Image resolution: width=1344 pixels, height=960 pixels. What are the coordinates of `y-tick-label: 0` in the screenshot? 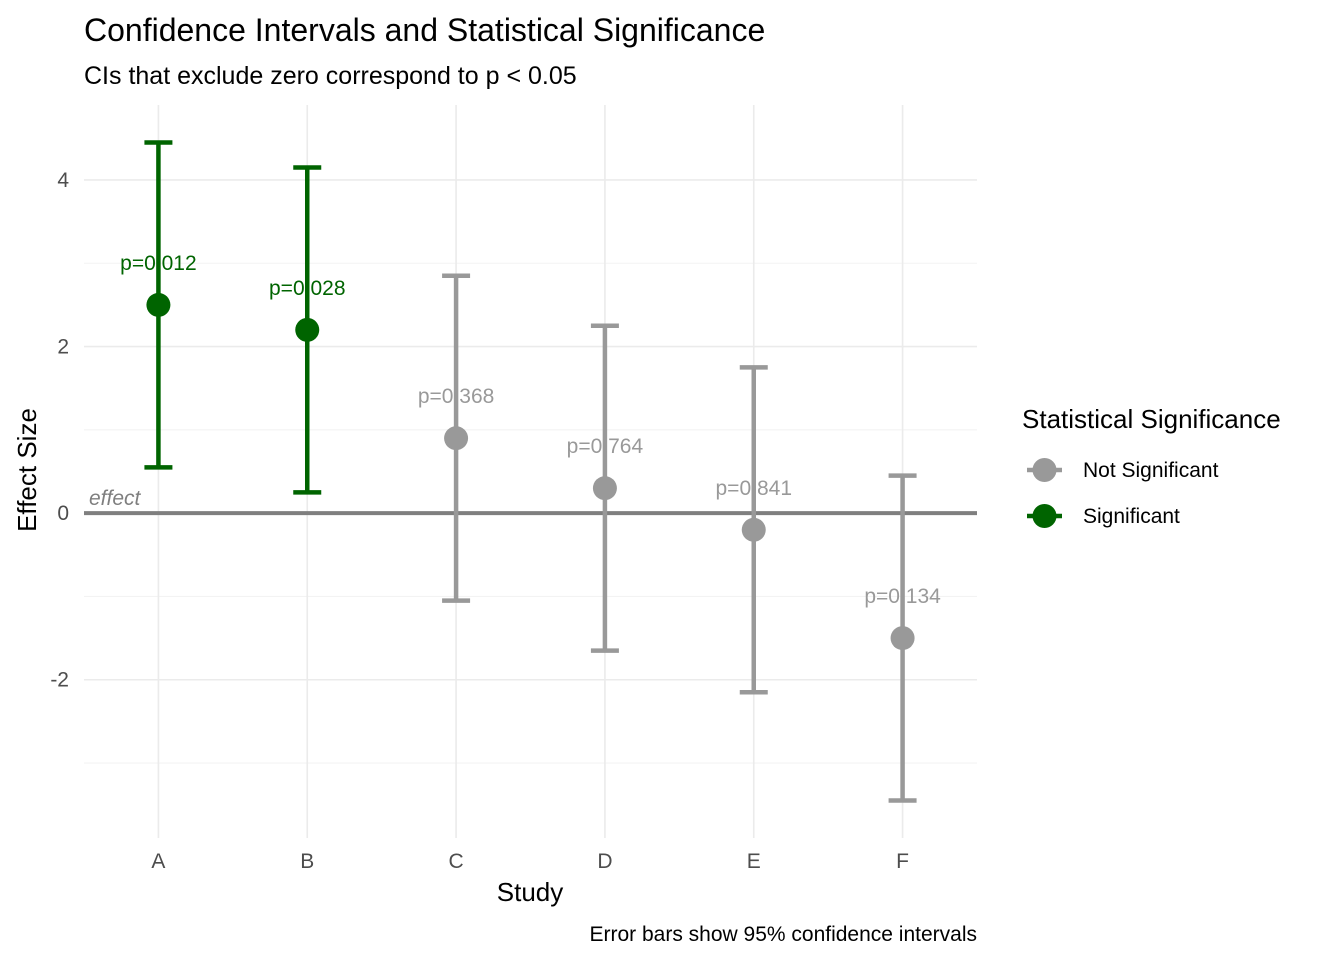 It's located at (63, 513).